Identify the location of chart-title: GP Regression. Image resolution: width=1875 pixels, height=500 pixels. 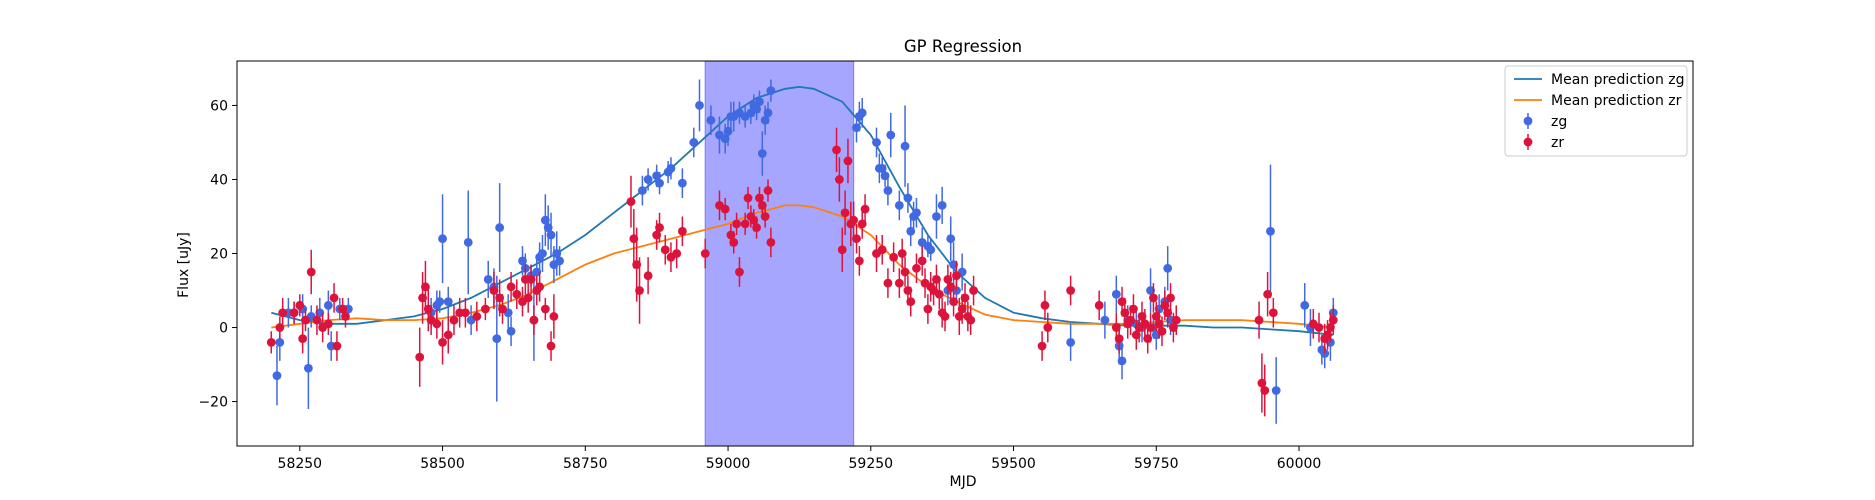
(963, 46).